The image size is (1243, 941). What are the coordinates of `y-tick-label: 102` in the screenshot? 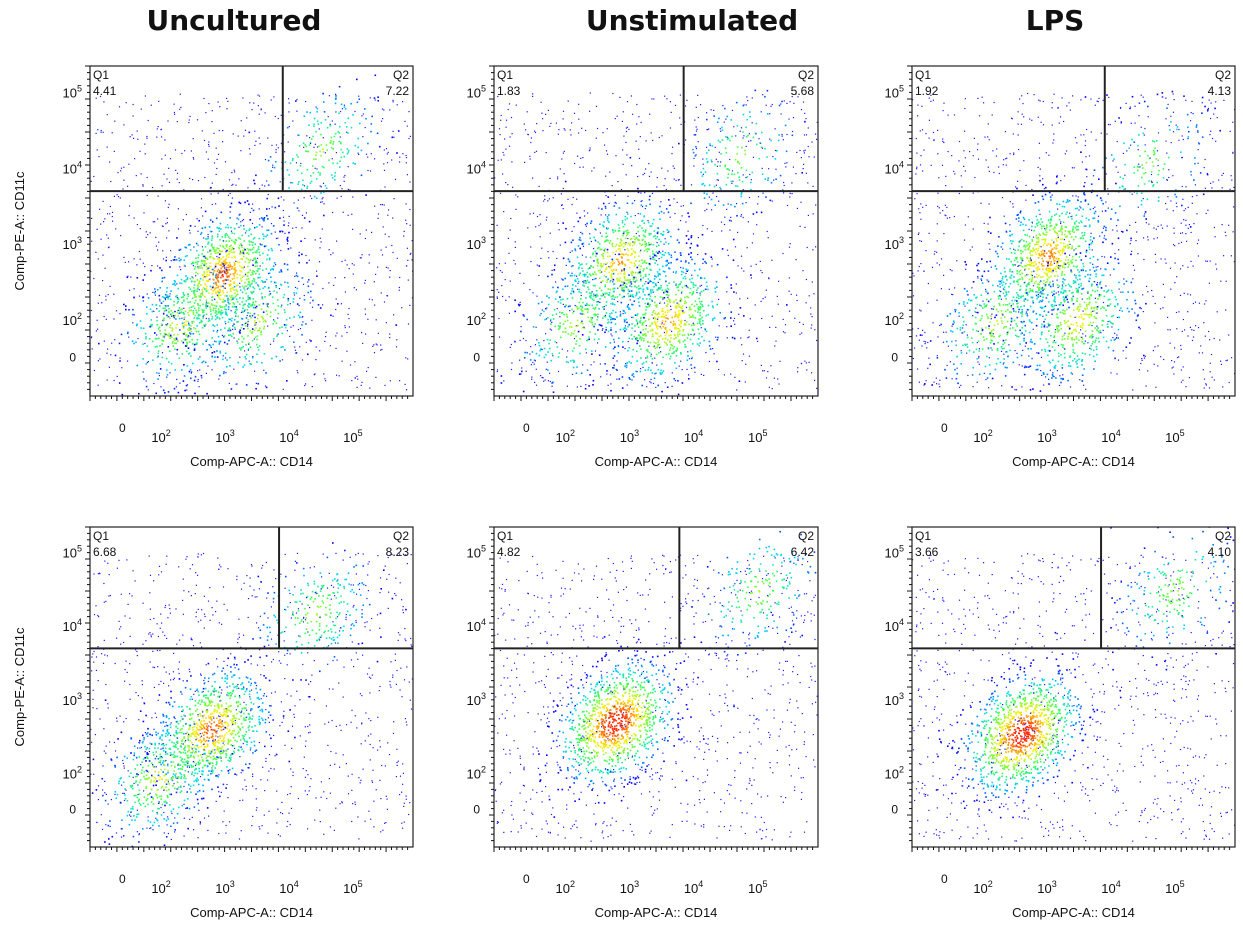 It's located at (72, 319).